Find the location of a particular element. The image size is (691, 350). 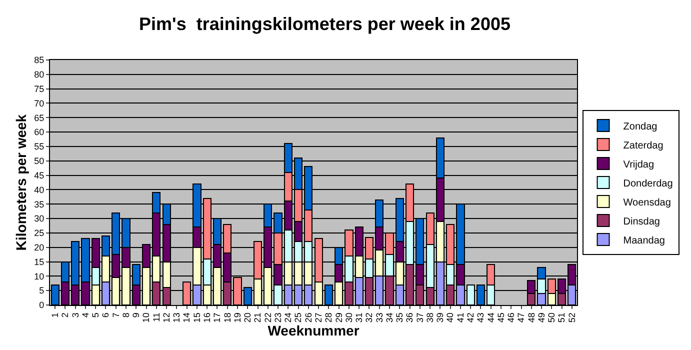

x-tick-label: 8 is located at coordinates (125, 315).